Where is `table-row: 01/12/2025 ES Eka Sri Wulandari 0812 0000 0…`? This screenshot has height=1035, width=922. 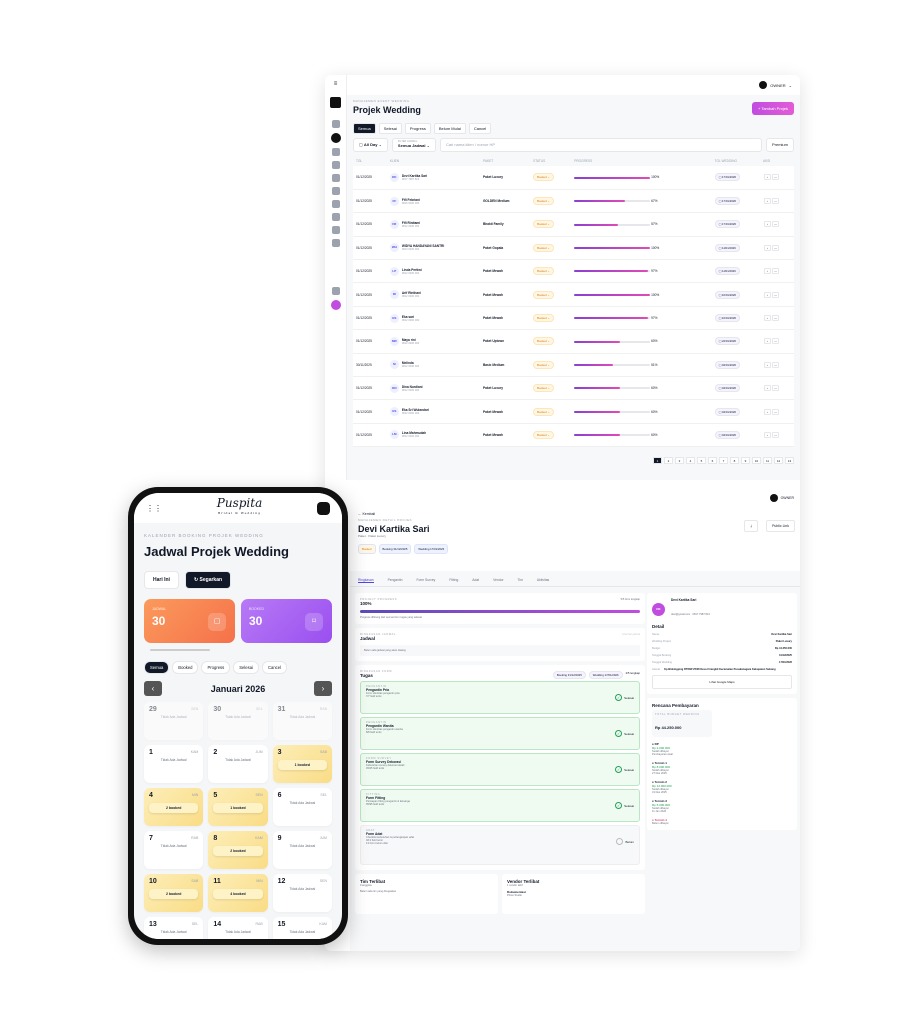 table-row: 01/12/2025 ES Eka Sri Wulandari 0812 0000 0… is located at coordinates (573, 411).